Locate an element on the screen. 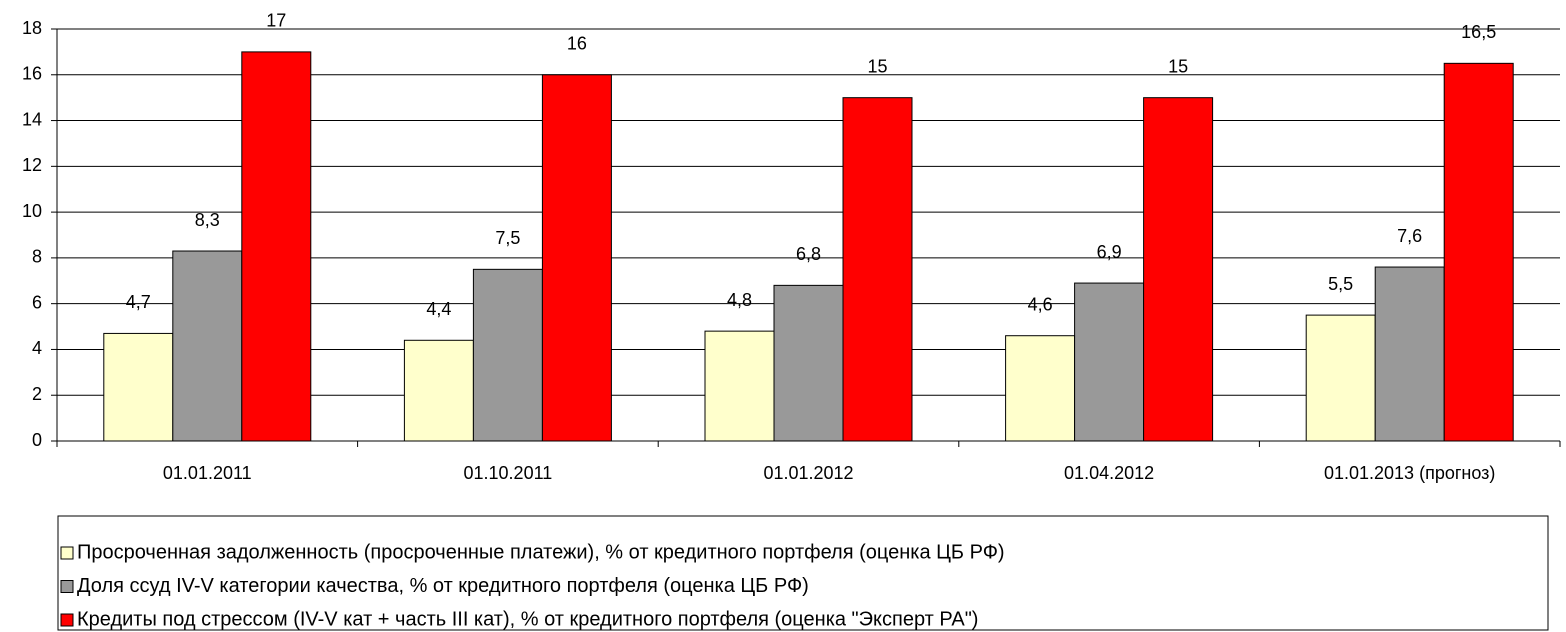 This screenshot has width=1566, height=632. y-tick-label: 18 is located at coordinates (32, 28).